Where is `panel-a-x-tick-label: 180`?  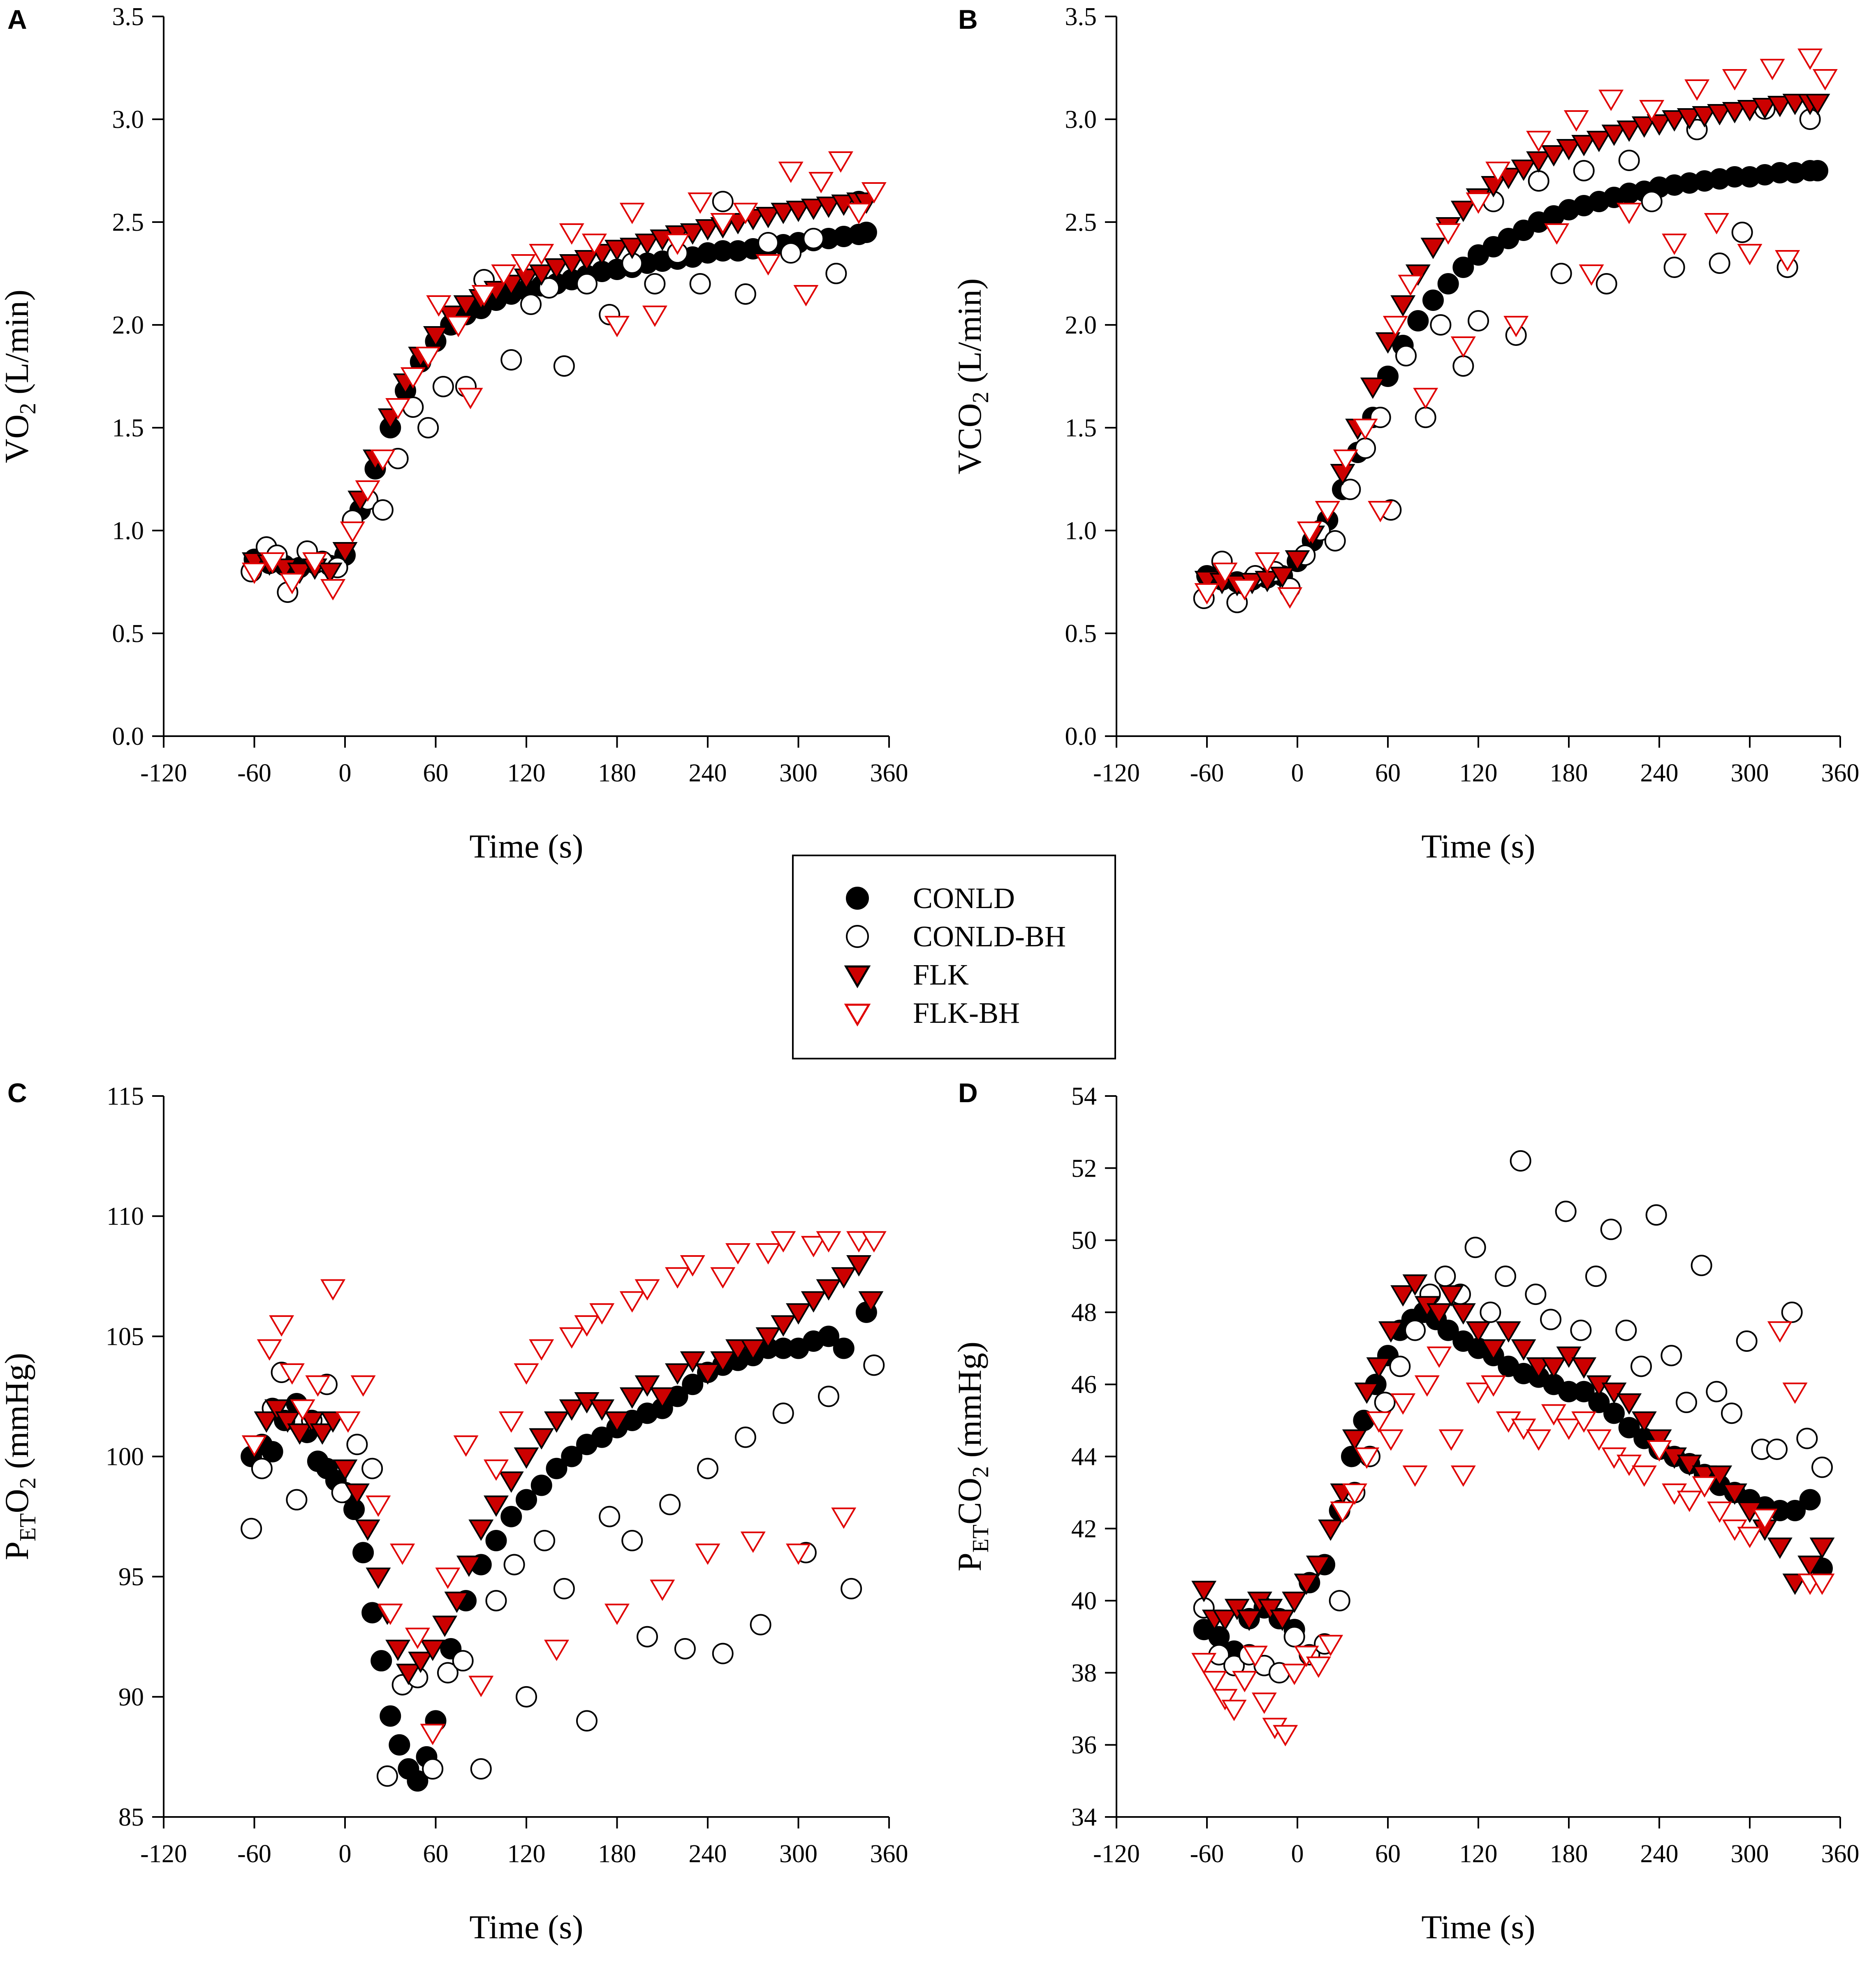 panel-a-x-tick-label: 180 is located at coordinates (617, 773).